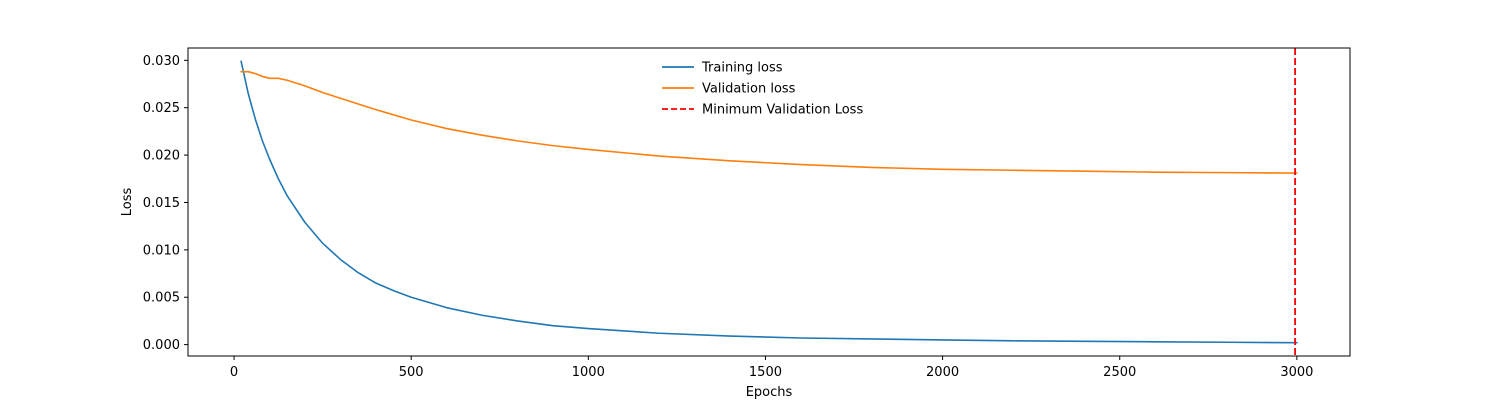 The height and width of the screenshot is (400, 1500). I want to click on y-tick-label: 0.015, so click(161, 203).